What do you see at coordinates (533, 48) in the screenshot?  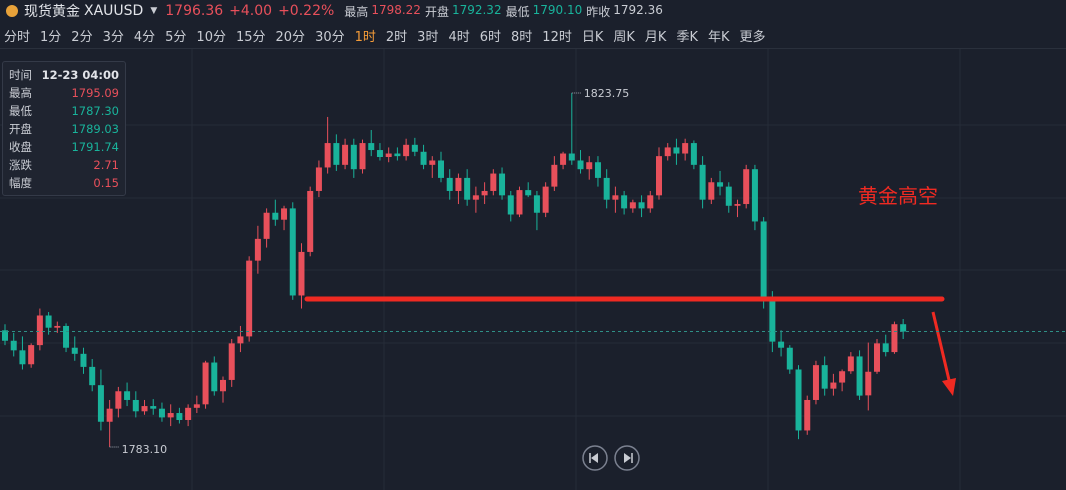 I see `separator` at bounding box center [533, 48].